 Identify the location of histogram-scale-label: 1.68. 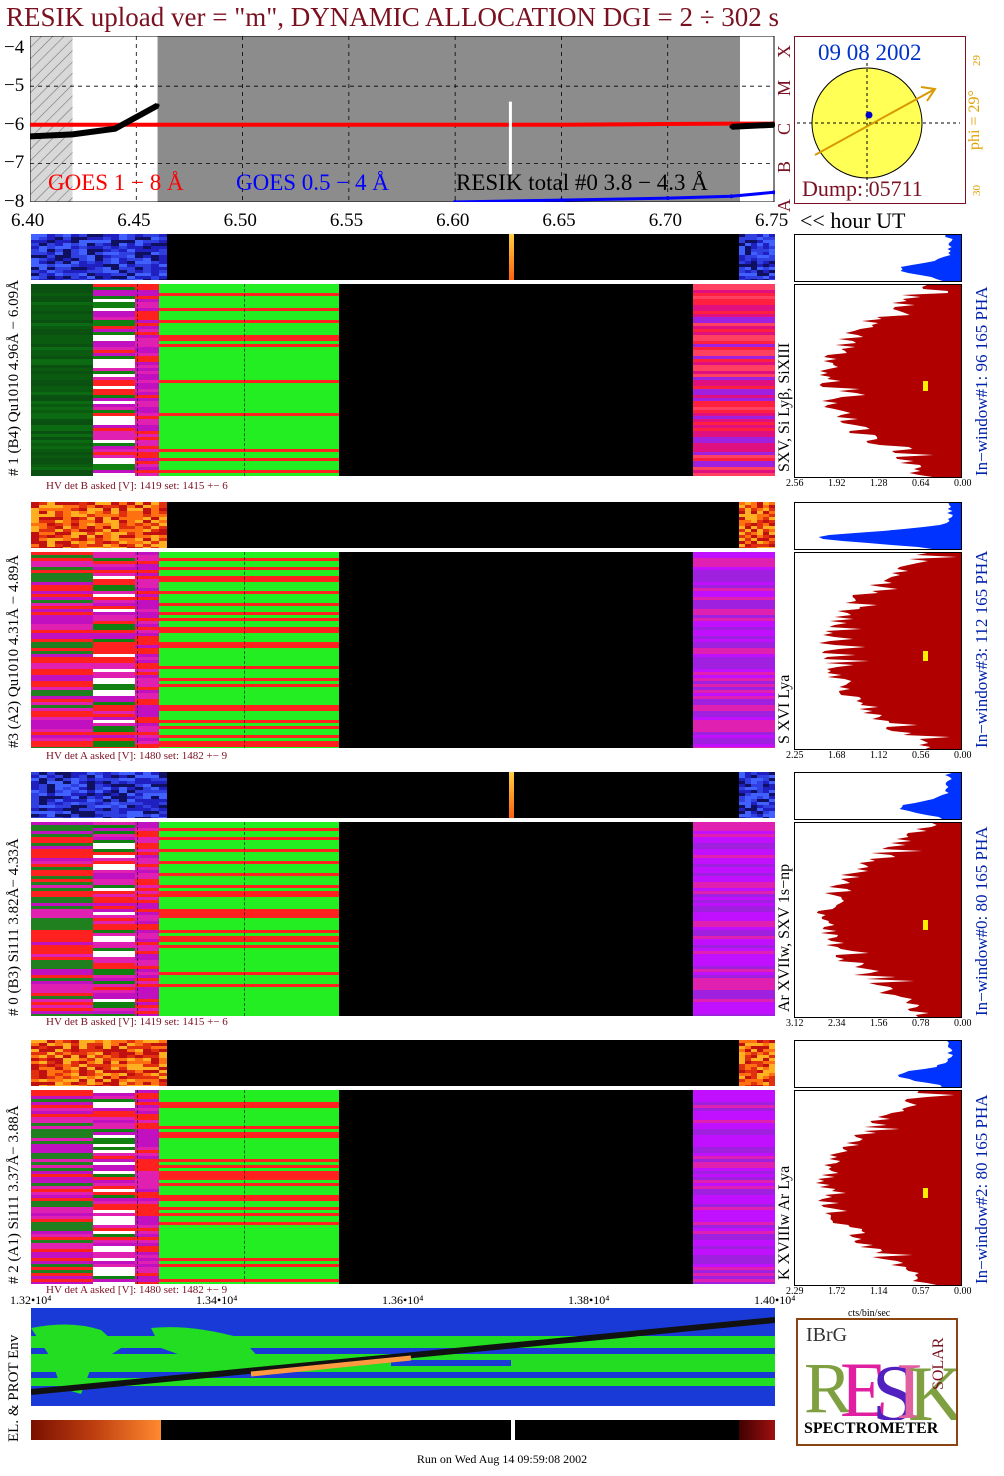
(837, 755).